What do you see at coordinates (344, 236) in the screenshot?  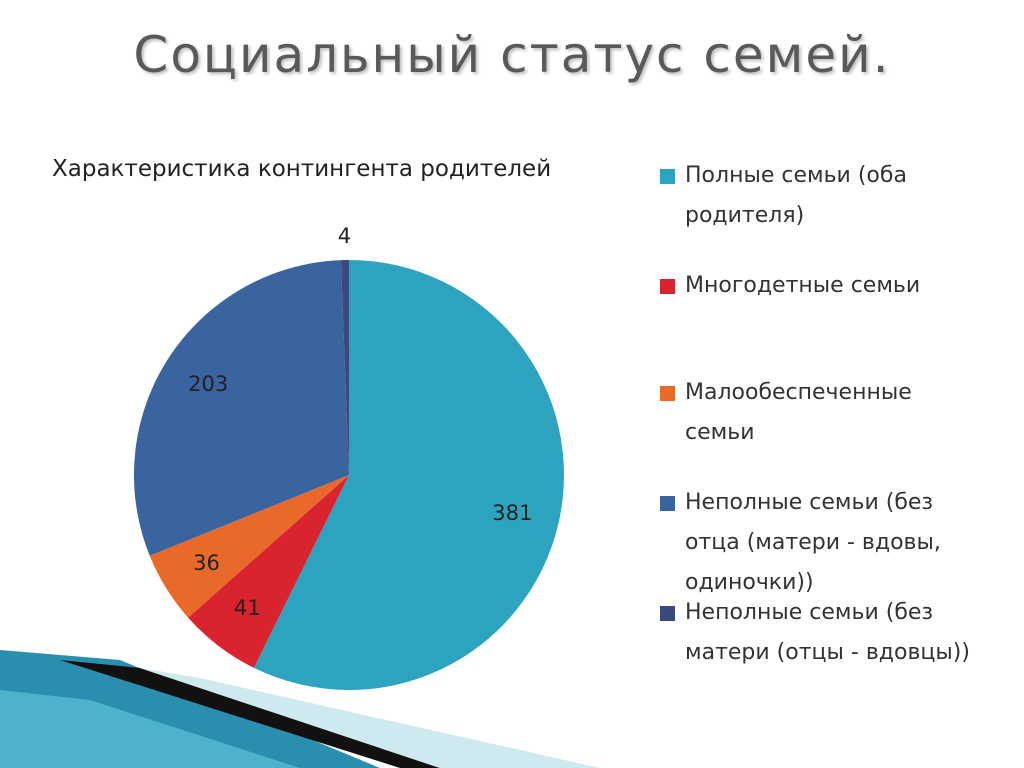 I see `data-label: 4` at bounding box center [344, 236].